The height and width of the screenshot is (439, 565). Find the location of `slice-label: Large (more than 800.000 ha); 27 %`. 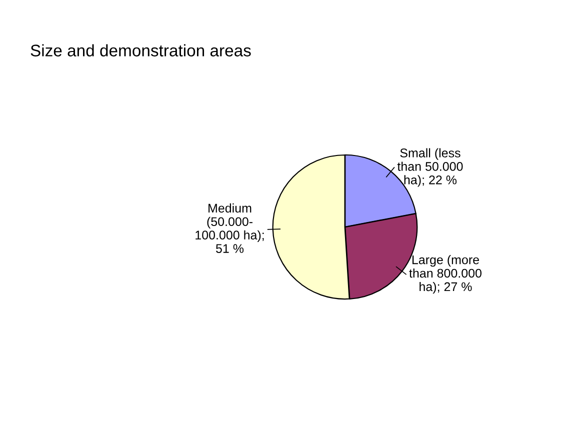

slice-label: Large (more than 800.000 ha); 27 % is located at coordinates (445, 274).